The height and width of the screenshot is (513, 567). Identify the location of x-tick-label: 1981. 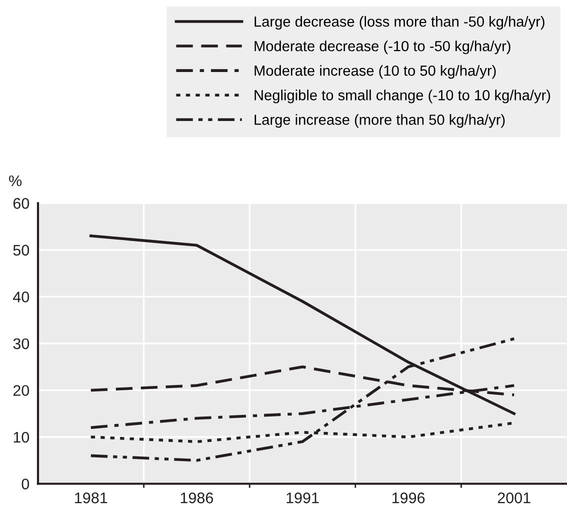
(91, 498).